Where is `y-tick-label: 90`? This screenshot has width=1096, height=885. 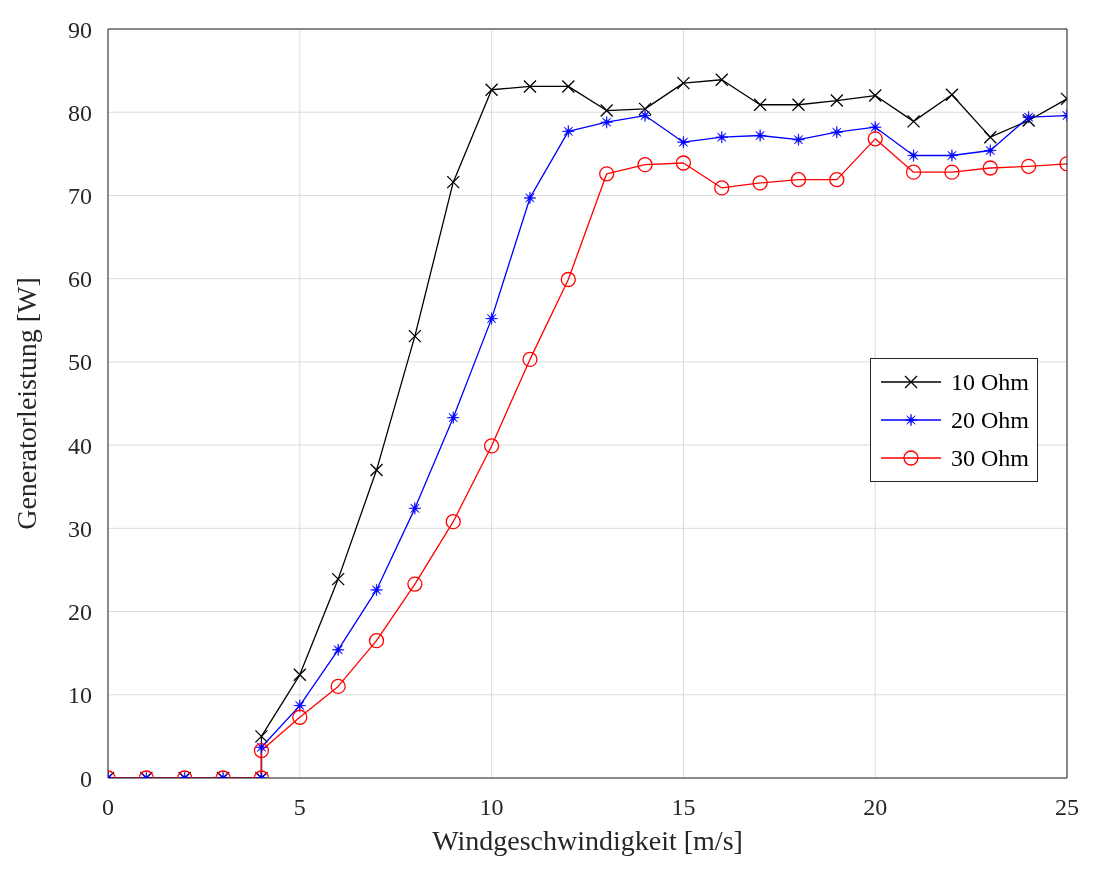
y-tick-label: 90 is located at coordinates (80, 29).